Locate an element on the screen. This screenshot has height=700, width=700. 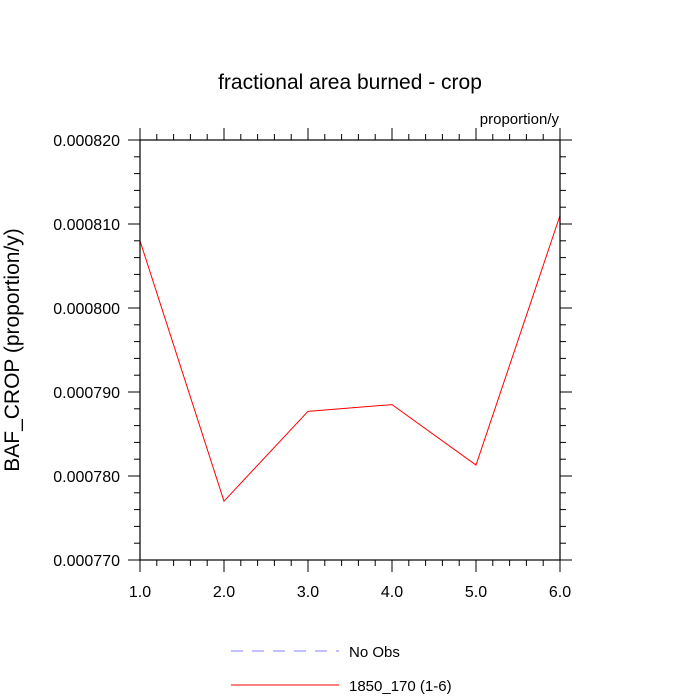
y-tick-label: 0.000810 is located at coordinates (86, 225).